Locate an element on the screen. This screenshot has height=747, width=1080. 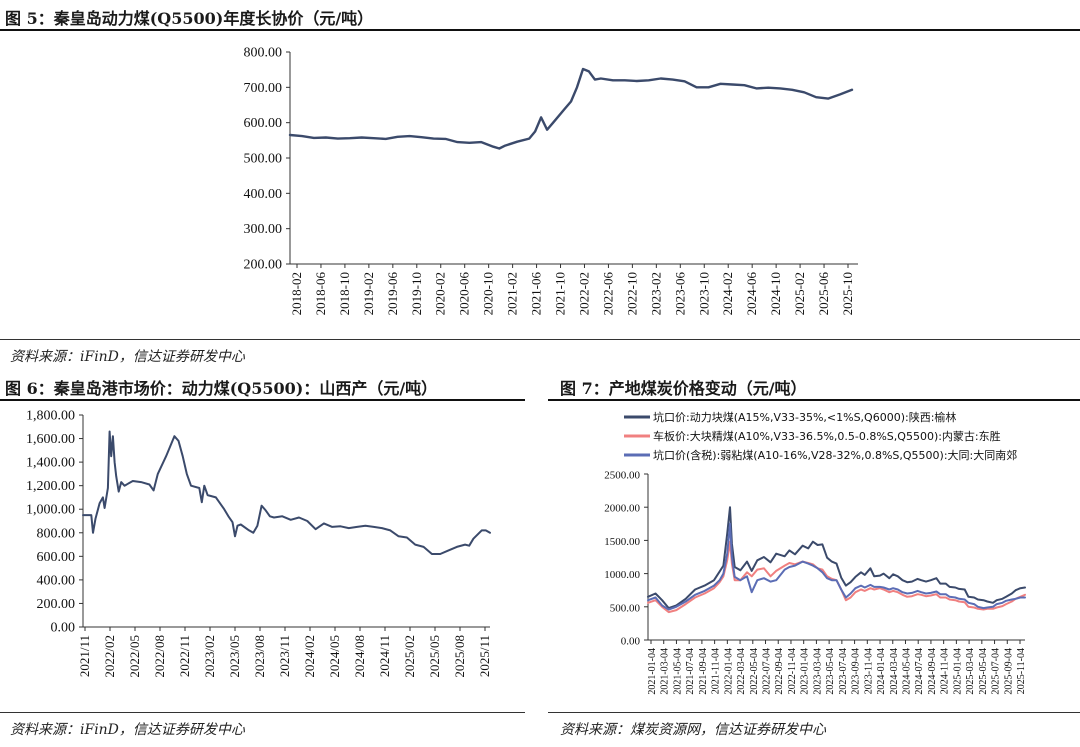
x-tick-label: 2024-07-04 is located at coordinates (919, 671).